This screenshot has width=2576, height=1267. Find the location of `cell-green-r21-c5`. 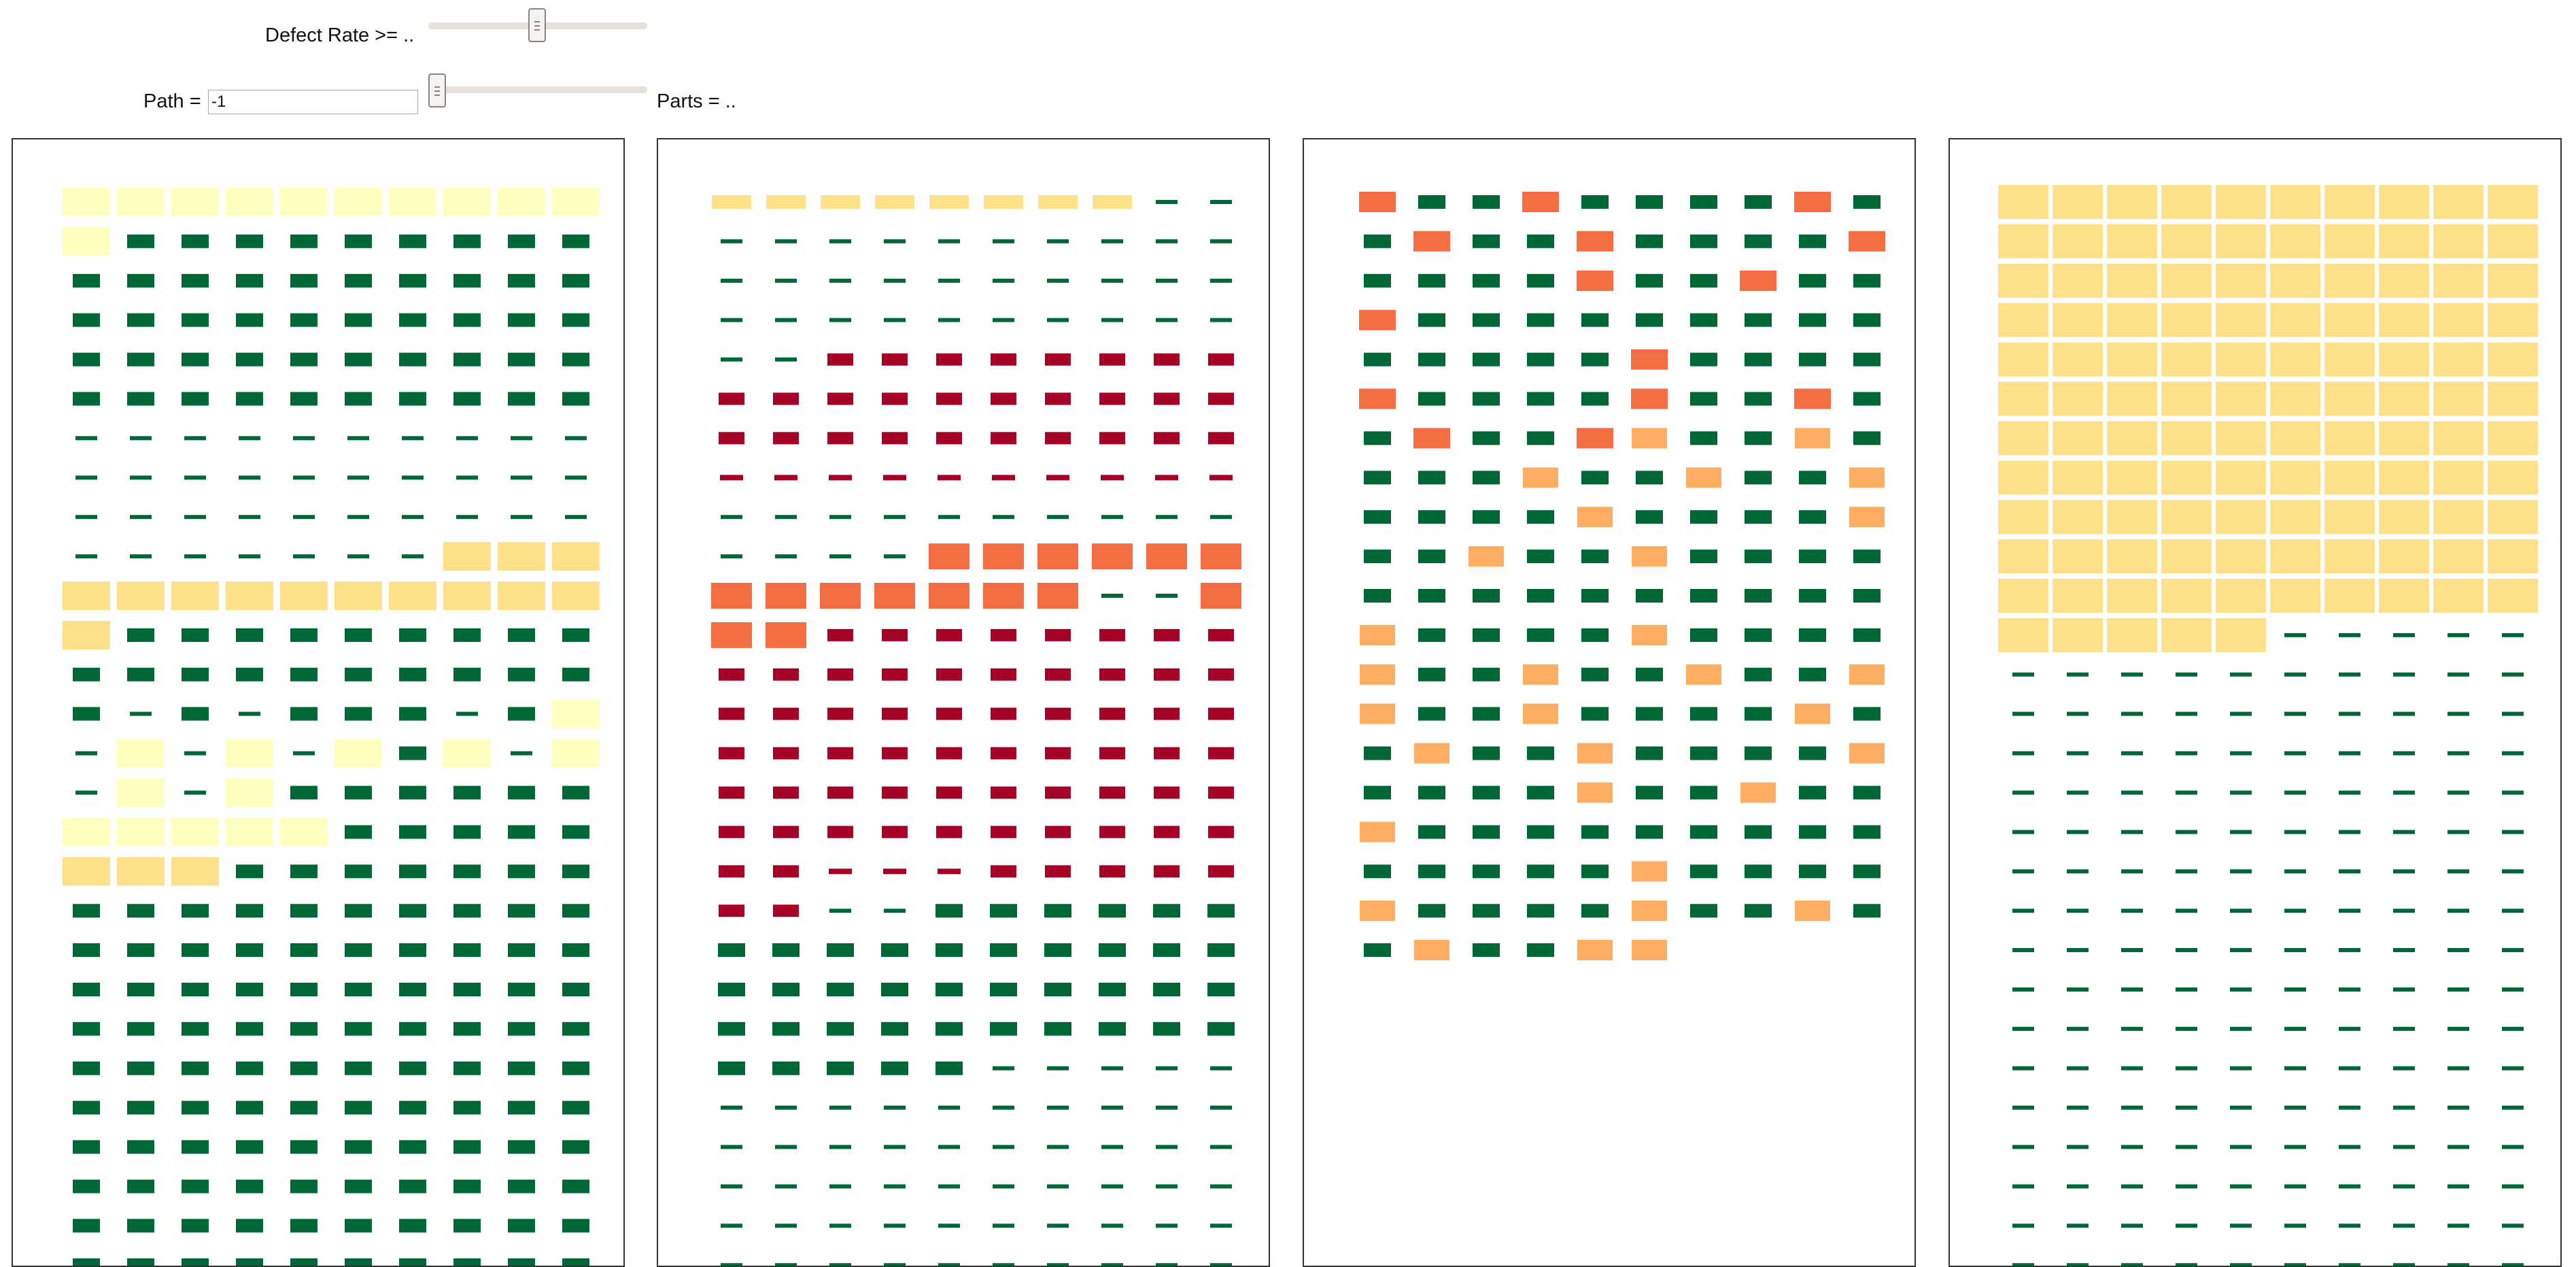

cell-green-r21-c5 is located at coordinates (359, 1028).